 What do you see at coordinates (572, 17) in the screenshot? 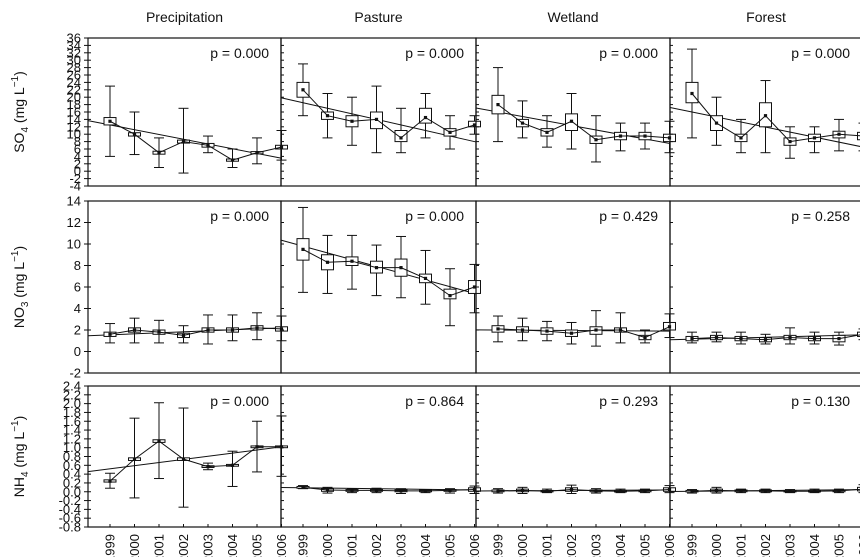
I see `column-title-wetland: Wetland` at bounding box center [572, 17].